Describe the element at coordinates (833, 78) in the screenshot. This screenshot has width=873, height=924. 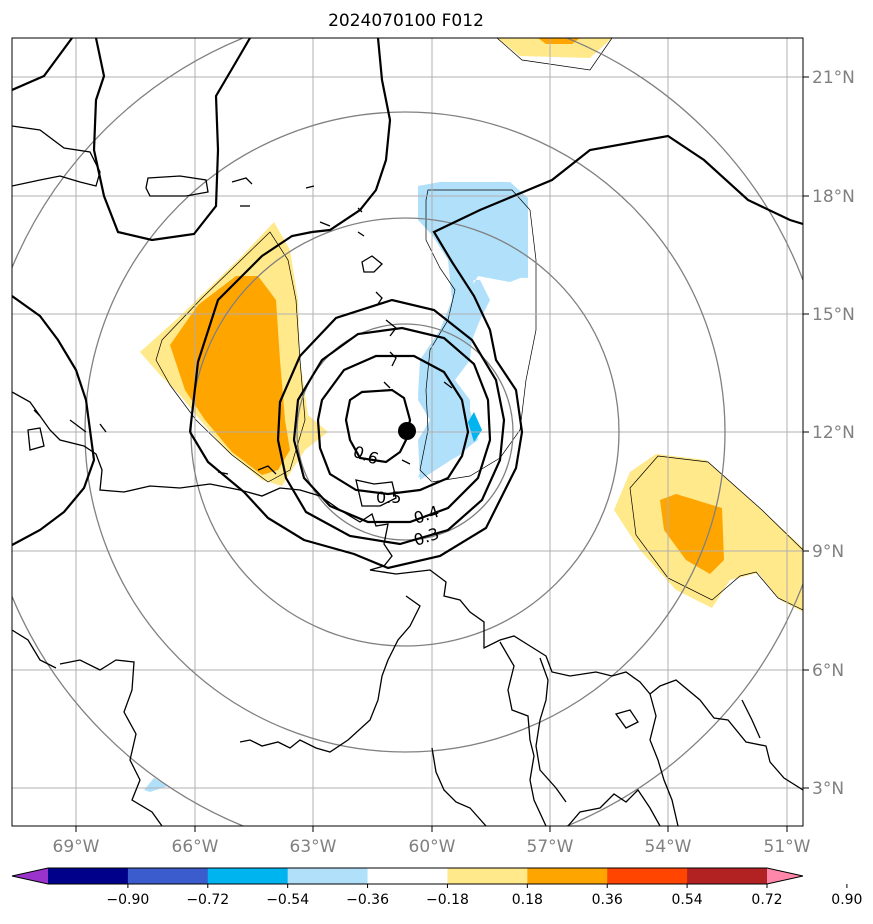
I see `lat-tick-label: 21°N` at that location.